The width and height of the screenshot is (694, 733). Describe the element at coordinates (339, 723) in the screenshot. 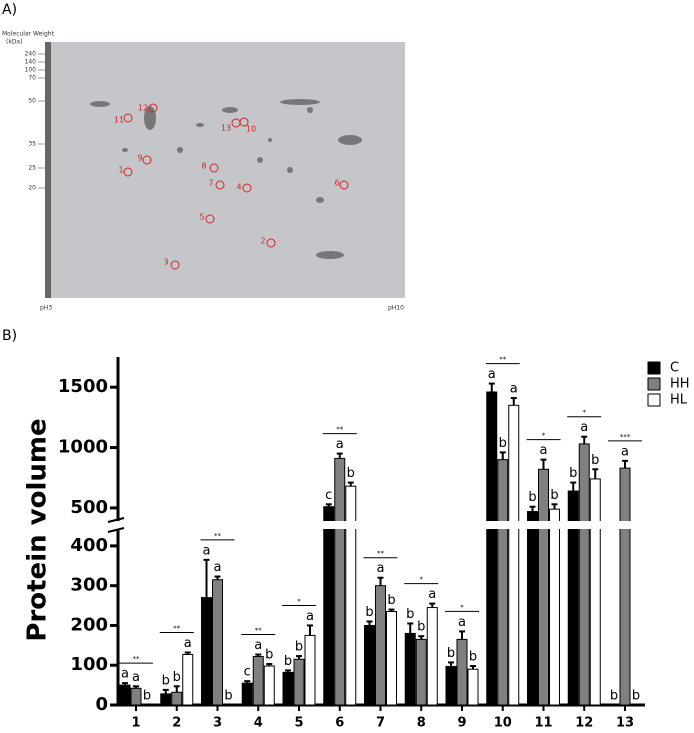

I see `x-tick-label: 6` at that location.